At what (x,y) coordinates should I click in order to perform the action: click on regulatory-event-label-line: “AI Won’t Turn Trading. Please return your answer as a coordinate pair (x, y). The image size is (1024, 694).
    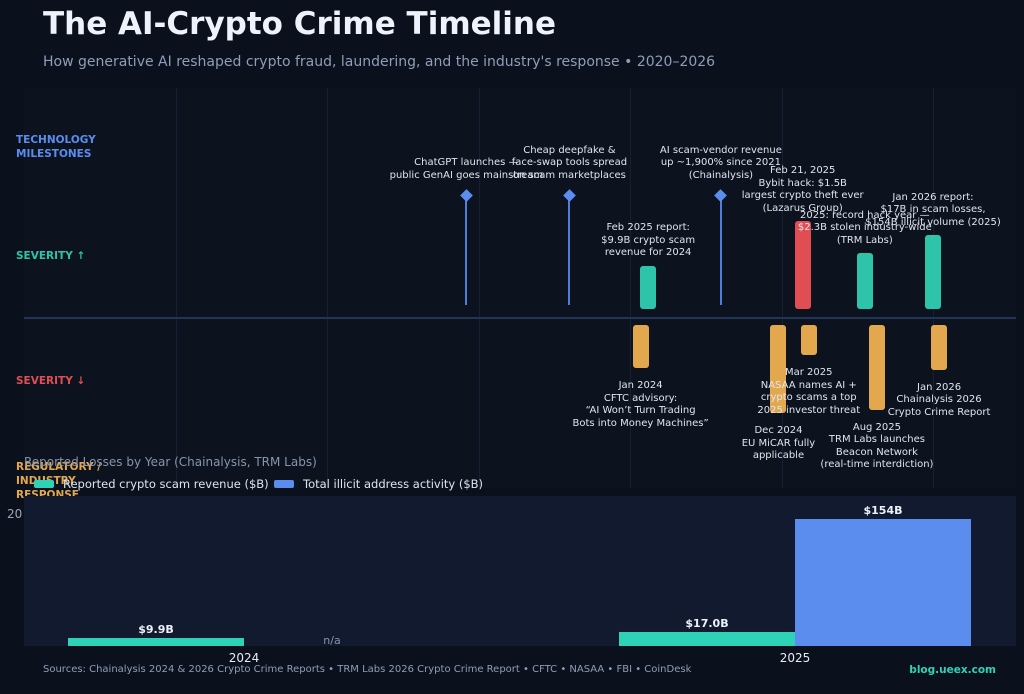
    Looking at the image, I should click on (640, 411).